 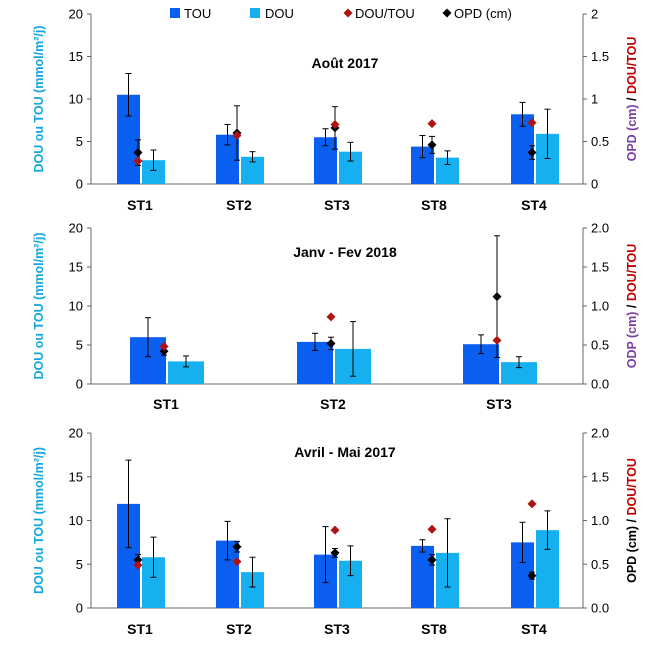 What do you see at coordinates (345, 252) in the screenshot?
I see `chart-title: Janv - Fev 2018` at bounding box center [345, 252].